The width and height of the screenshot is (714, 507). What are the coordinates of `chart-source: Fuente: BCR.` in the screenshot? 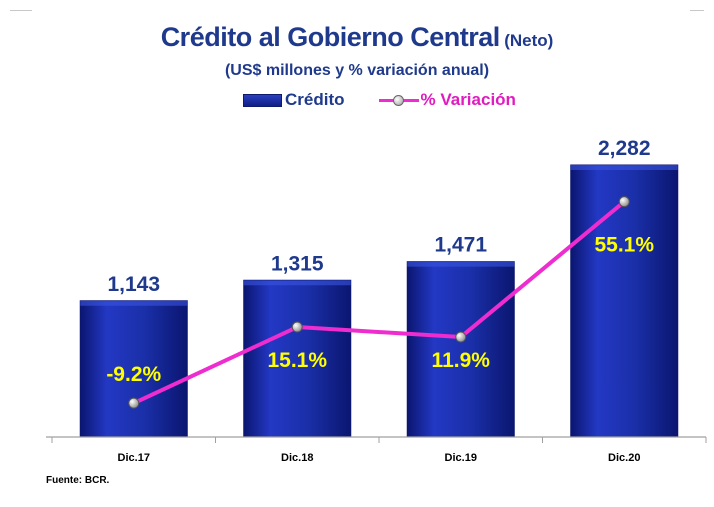 It's located at (78, 480).